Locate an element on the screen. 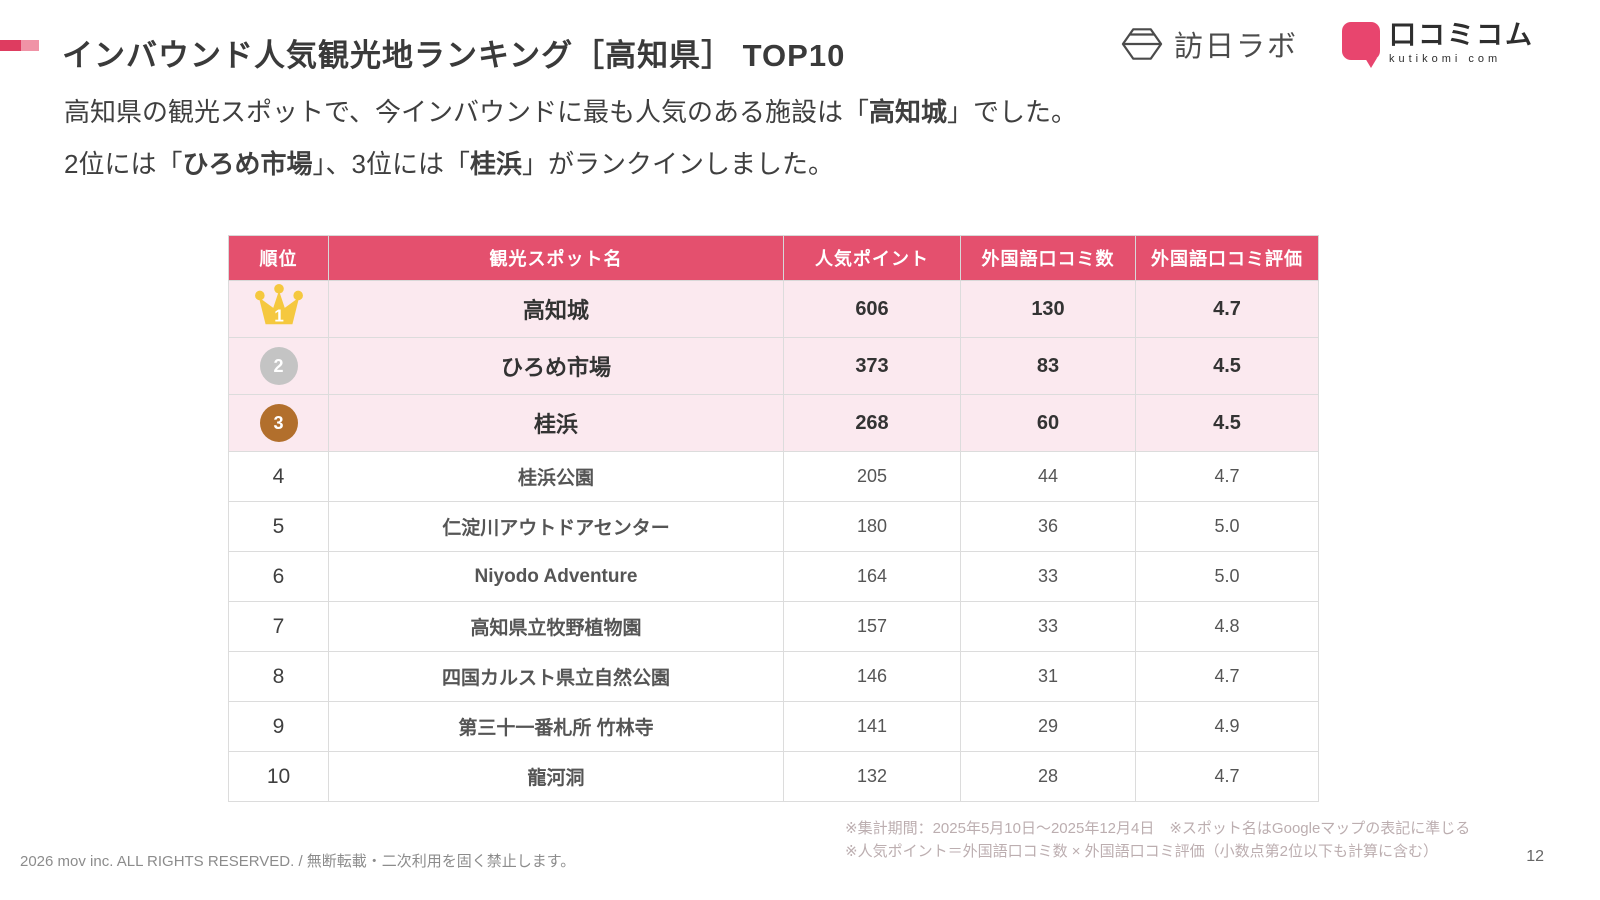 The width and height of the screenshot is (1600, 900). points-value: 606 is located at coordinates (872, 309).